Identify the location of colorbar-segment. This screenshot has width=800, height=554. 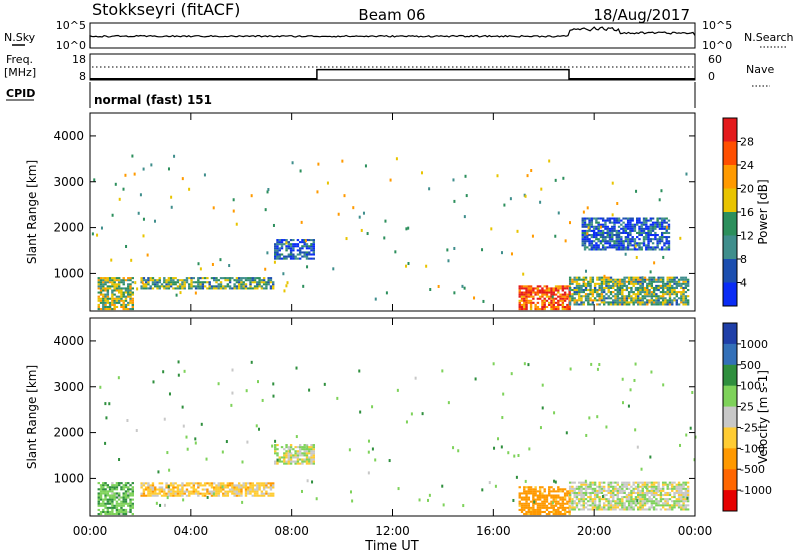
(730, 224).